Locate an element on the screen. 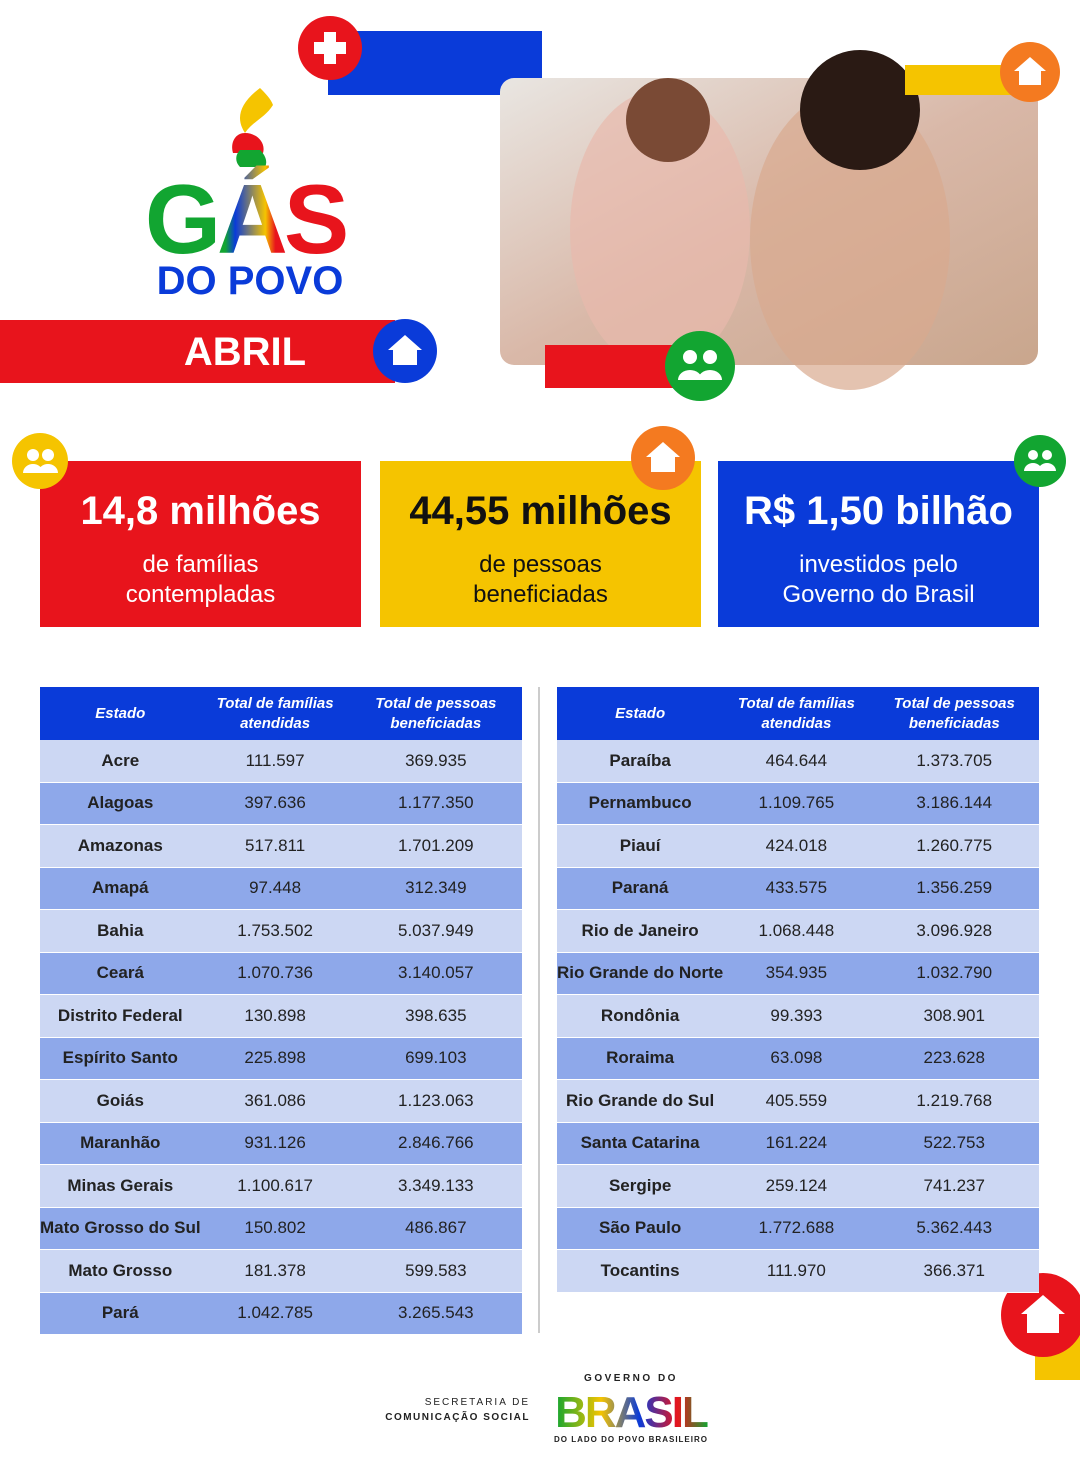  logo-subtitle: DO POVO is located at coordinates (250, 281).